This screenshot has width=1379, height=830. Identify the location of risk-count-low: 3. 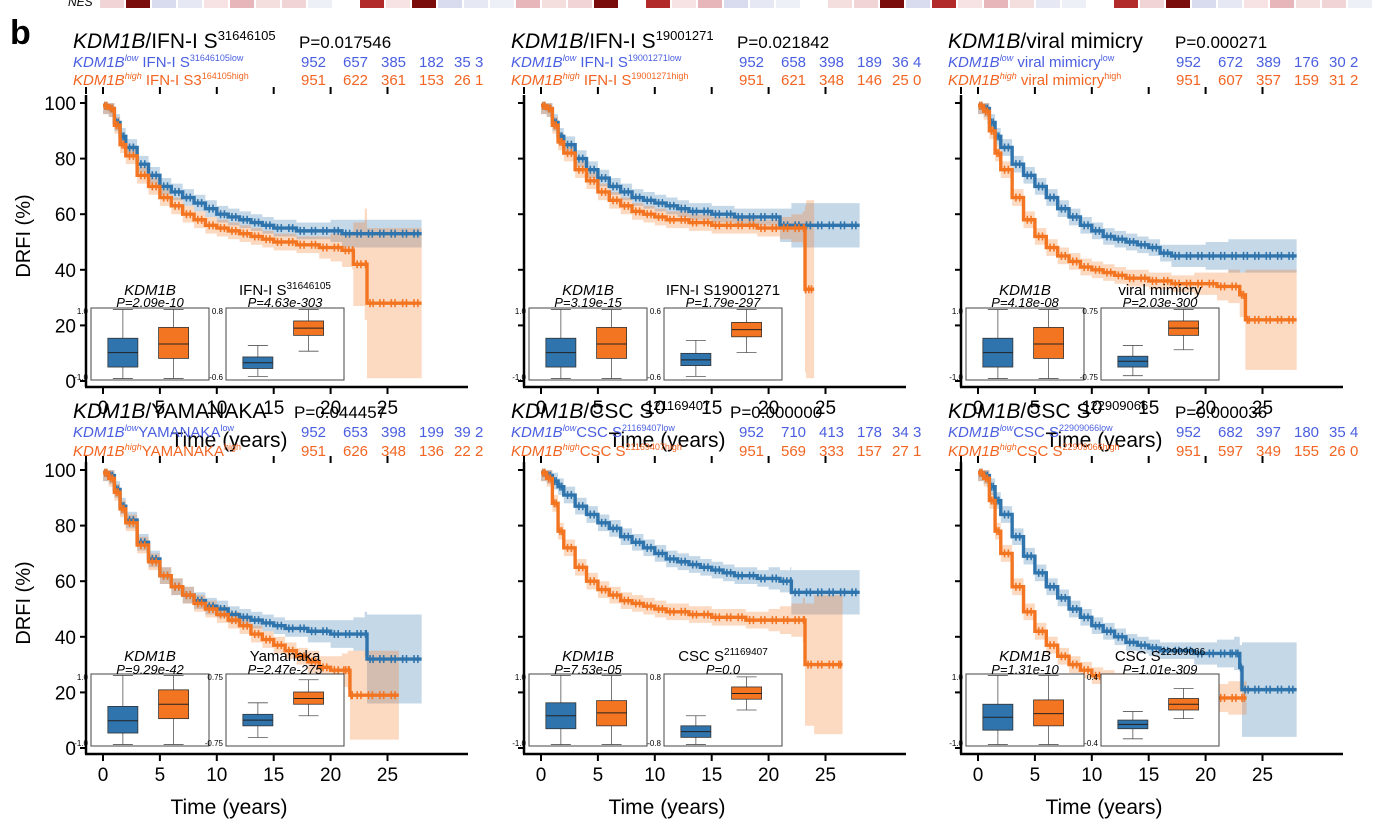
(479, 62).